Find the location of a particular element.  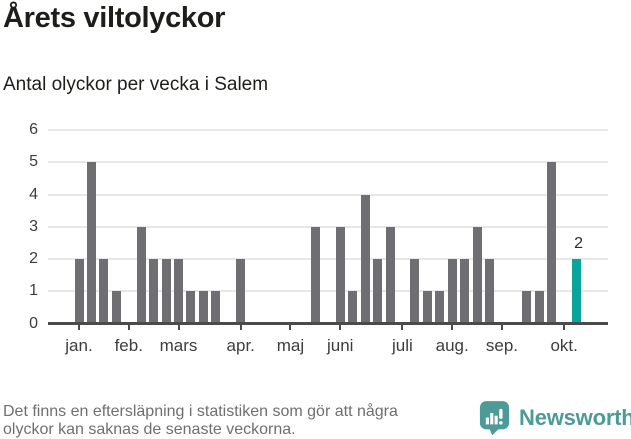

x-tick-label: mars is located at coordinates (178, 345).